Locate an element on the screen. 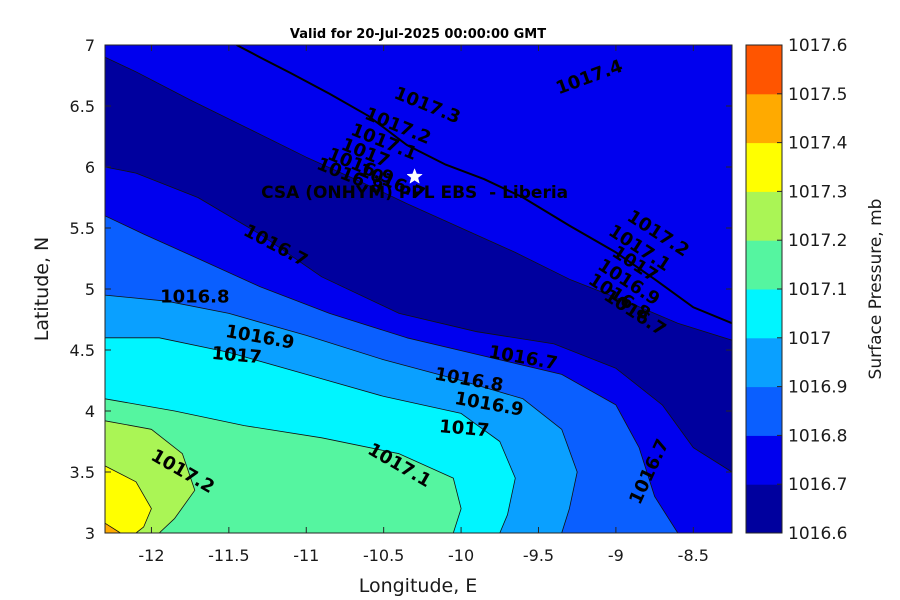 Image resolution: width=900 pixels, height=600 pixels. colorbar-tick-label: 1017 is located at coordinates (809, 339).